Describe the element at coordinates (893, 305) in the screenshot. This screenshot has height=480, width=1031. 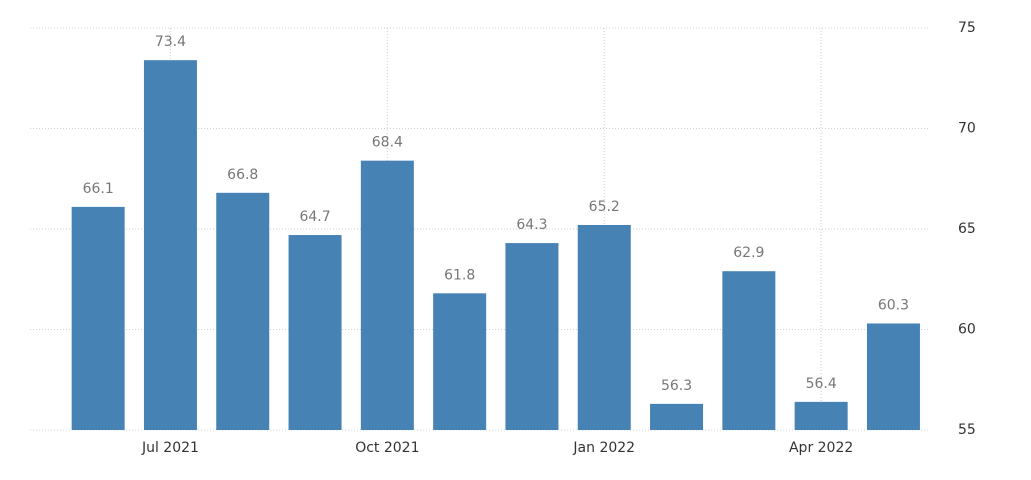
I see `value-label: 60.3` at that location.